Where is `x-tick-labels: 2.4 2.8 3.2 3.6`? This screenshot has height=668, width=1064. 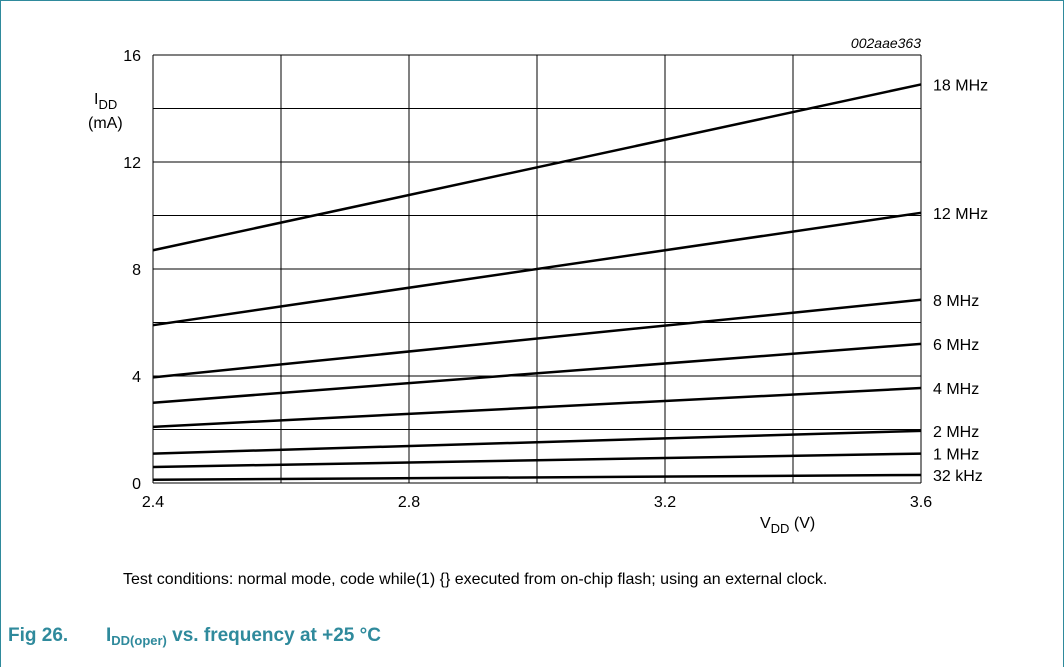 x-tick-labels: 2.4 2.8 3.2 3.6 is located at coordinates (537, 502).